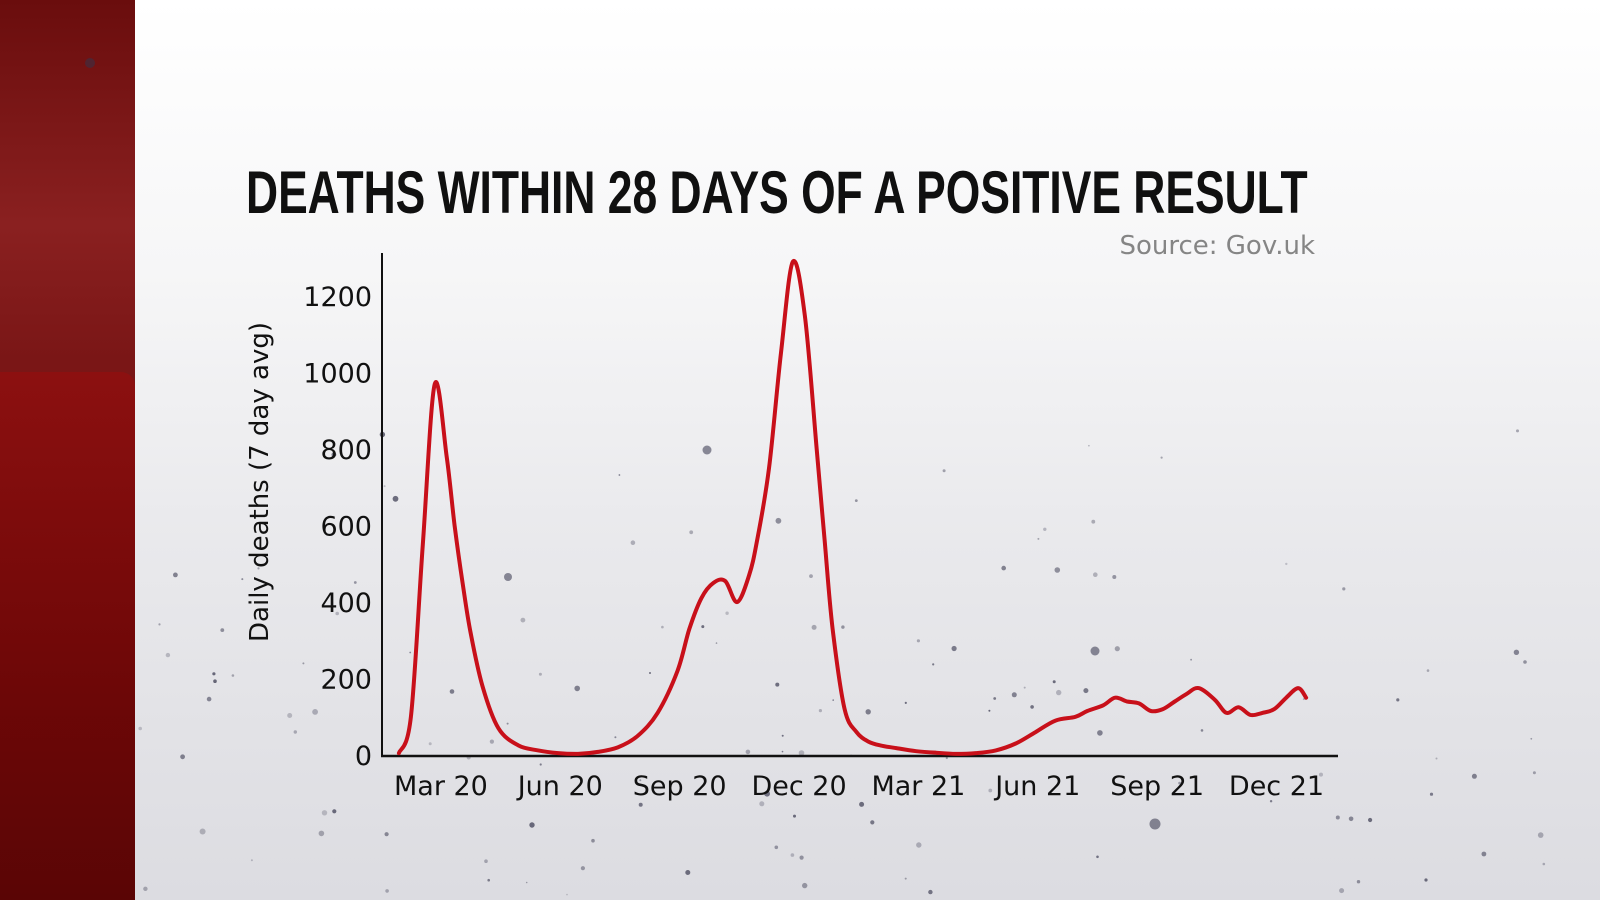 The height and width of the screenshot is (900, 1600). I want to click on x-tick-label: Jun 20, so click(559, 786).